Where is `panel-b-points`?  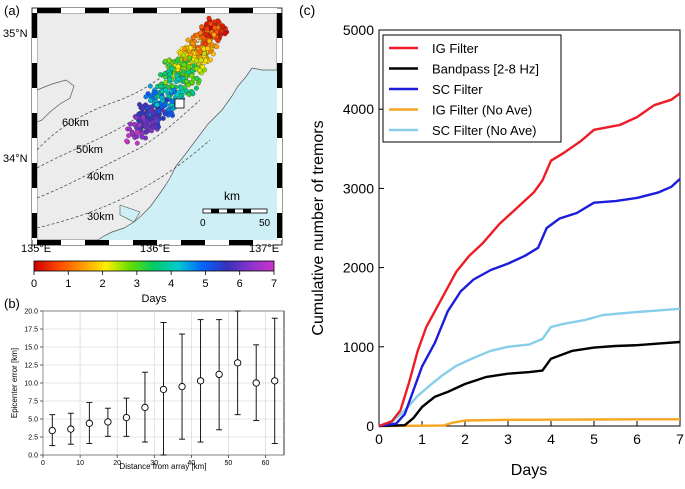
panel-b-points is located at coordinates (163, 383).